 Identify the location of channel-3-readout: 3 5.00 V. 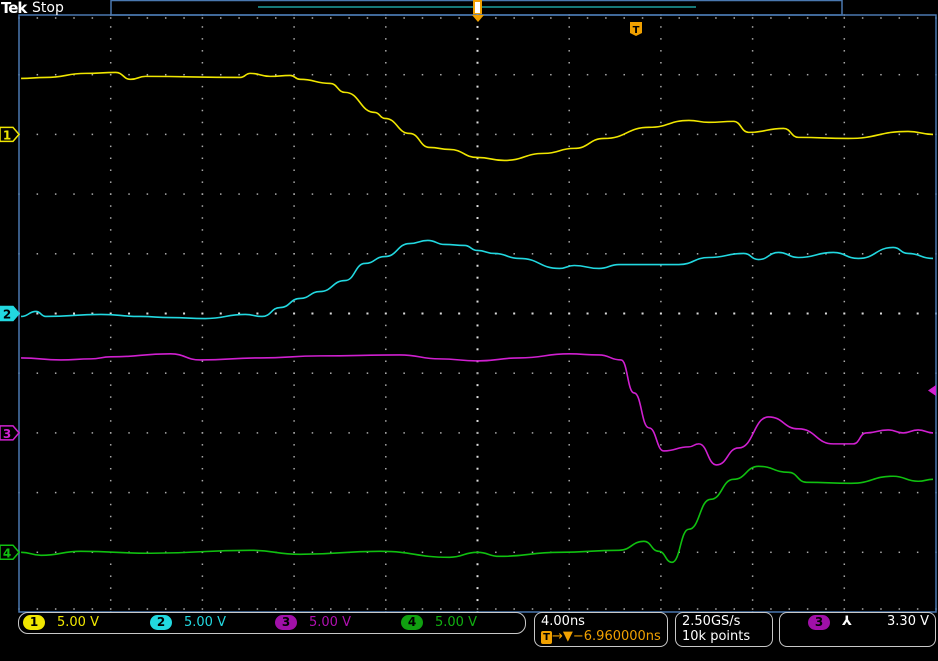
(313, 622).